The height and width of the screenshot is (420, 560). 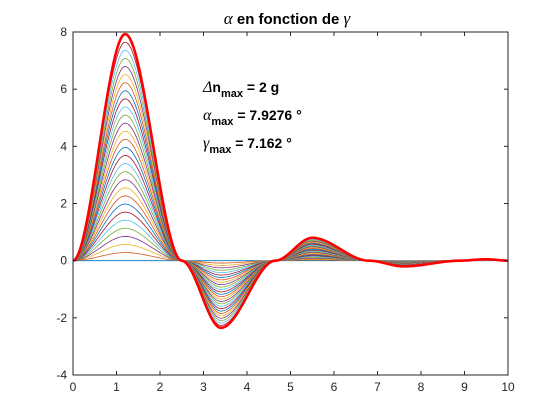 I want to click on x-tick-label: 0, so click(x=73, y=387).